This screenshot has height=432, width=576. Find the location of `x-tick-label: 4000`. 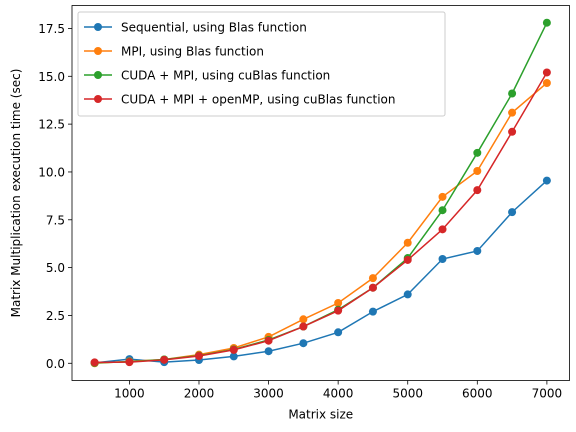

x-tick-label: 4000 is located at coordinates (338, 394).